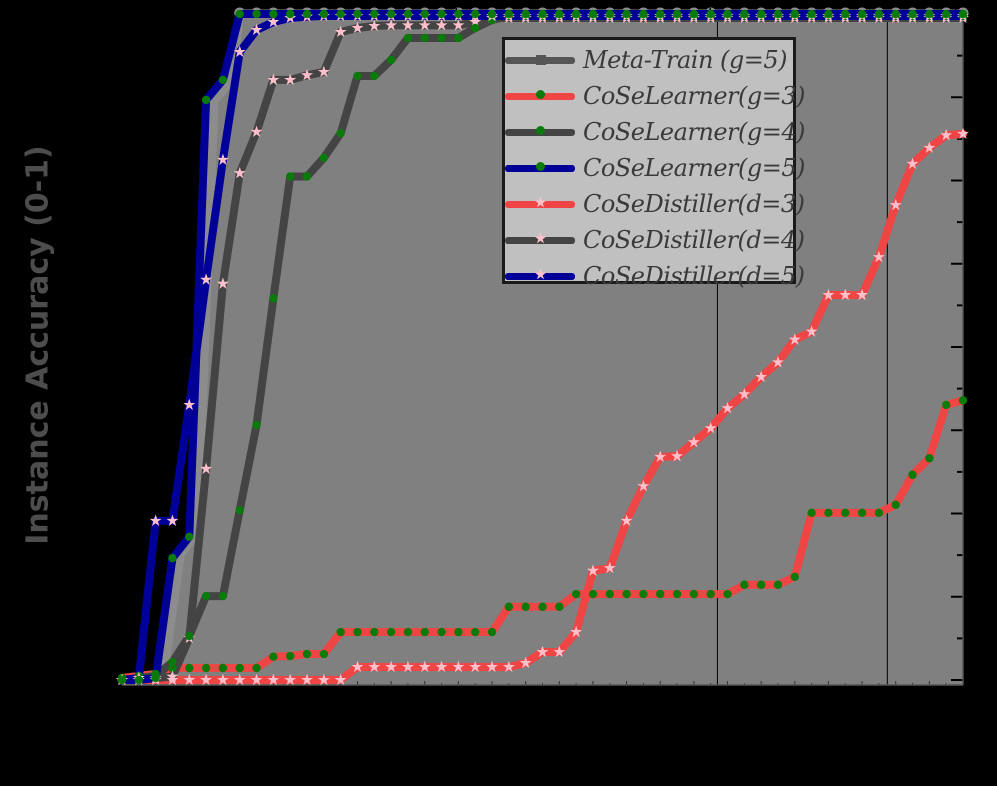  What do you see at coordinates (655, 274) in the screenshot?
I see `legend-item-cosedistiller-d5: CoSeDistiller(d=5)` at bounding box center [655, 274].